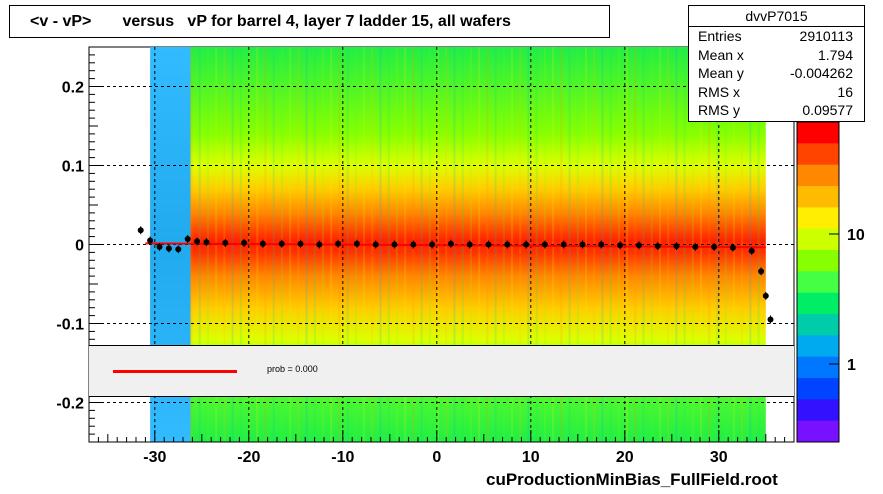  Describe the element at coordinates (70, 404) in the screenshot. I see `y-tick-label: -0.2` at that location.